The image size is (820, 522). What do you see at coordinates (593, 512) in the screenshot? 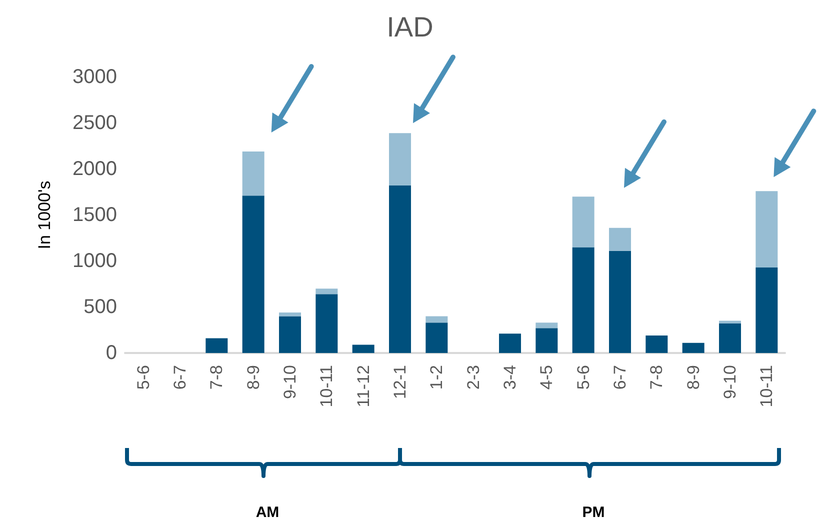
I see `text: PM` at bounding box center [593, 512].